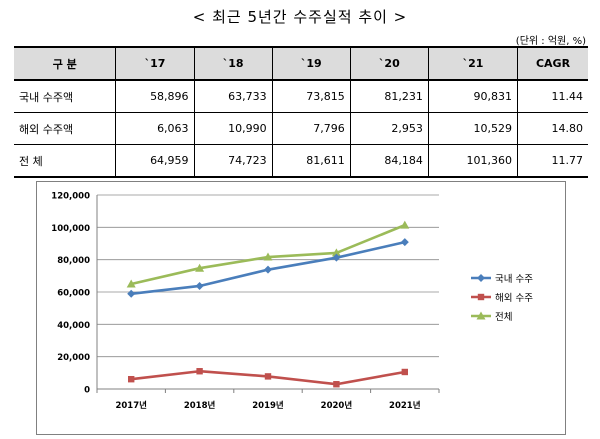 Image resolution: width=600 pixels, height=439 pixels. What do you see at coordinates (552, 160) in the screenshot?
I see `table-cell: 11.77` at bounding box center [552, 160].